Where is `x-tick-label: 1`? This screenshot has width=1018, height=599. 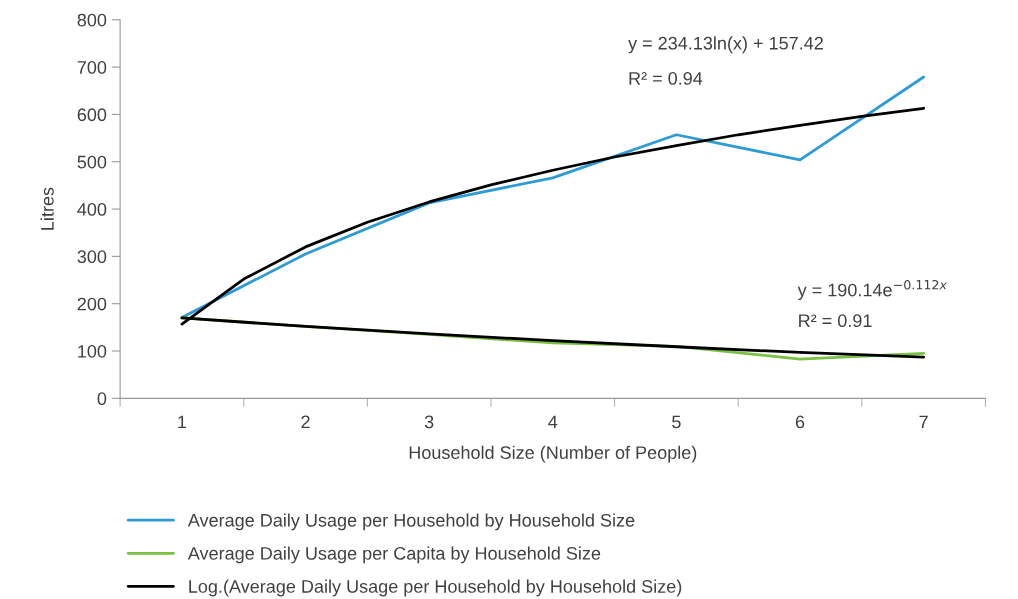
x-tick-label: 1 is located at coordinates (182, 422).